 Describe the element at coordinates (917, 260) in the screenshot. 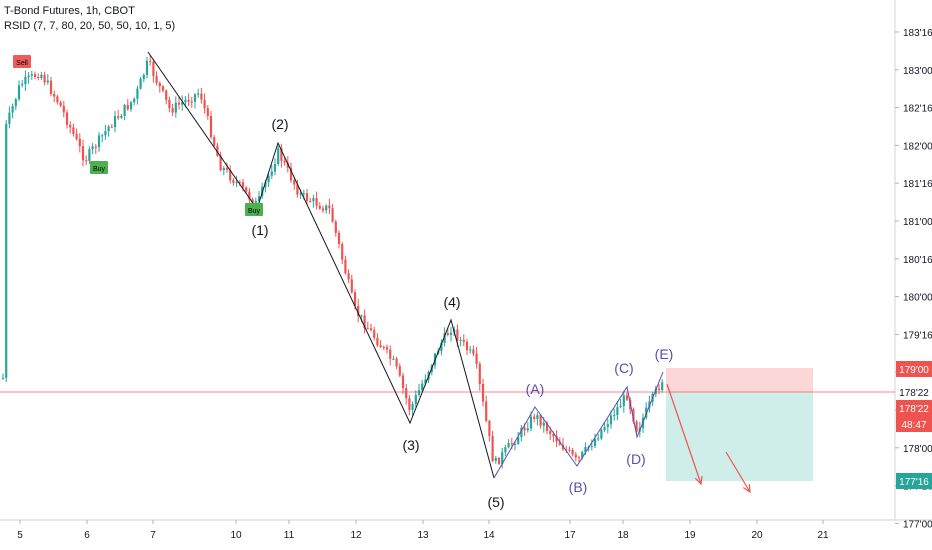

I see `y-tick-label: 180'16` at that location.